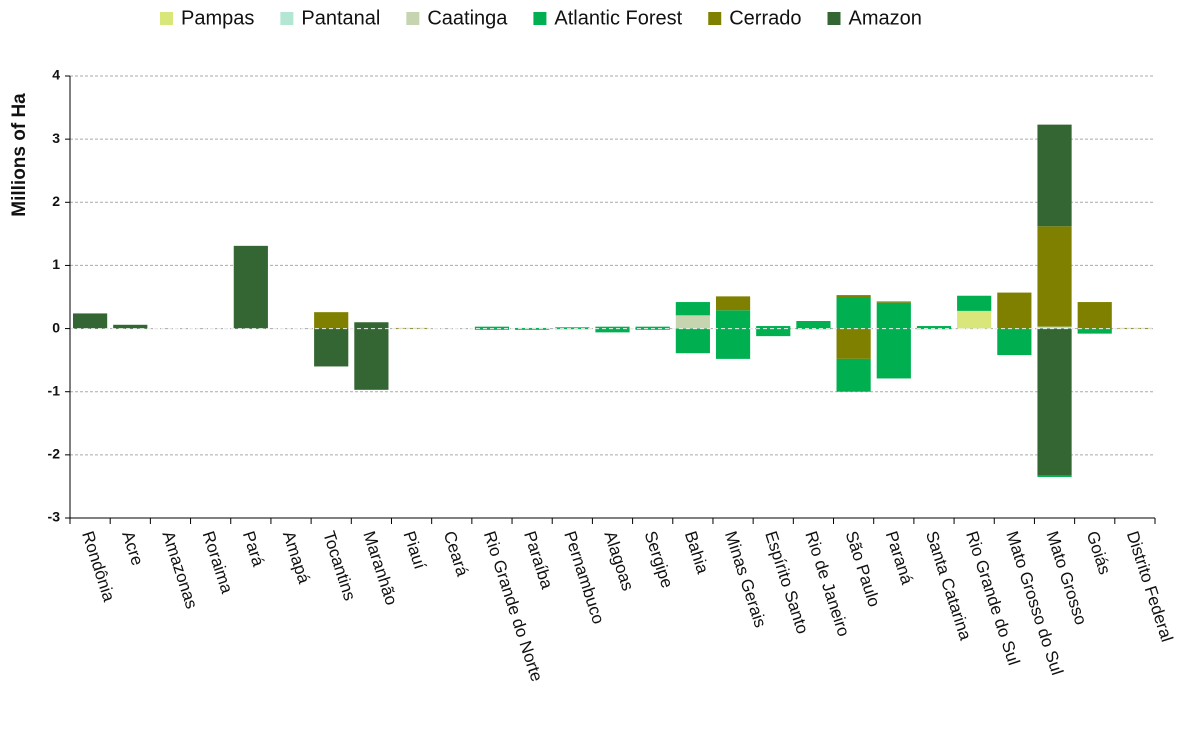 The width and height of the screenshot is (1183, 736). What do you see at coordinates (745, 579) in the screenshot?
I see `x-tick-label: Minas Gerais` at bounding box center [745, 579].